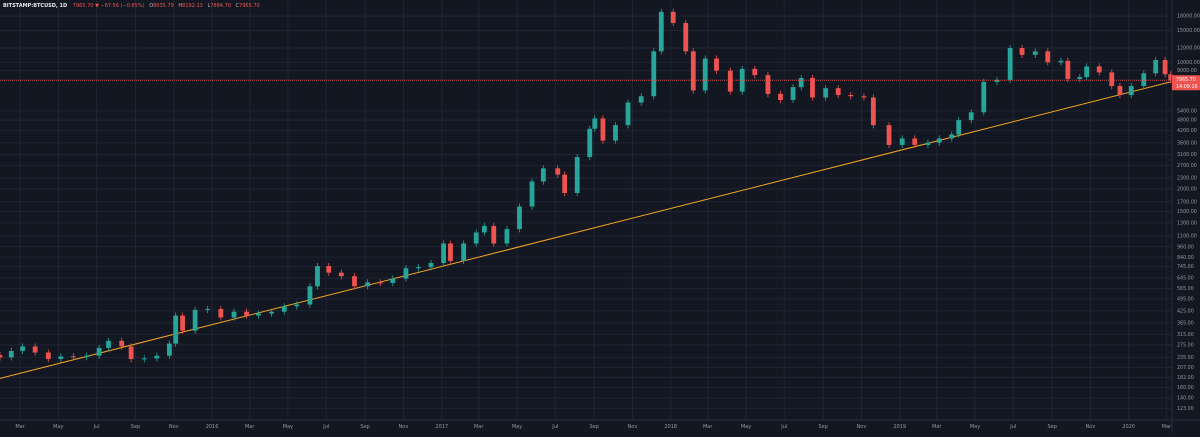 This screenshot has height=437, width=1200. Describe the element at coordinates (1187, 87) in the screenshot. I see `bar-countdown-label: 14:09:16` at that location.